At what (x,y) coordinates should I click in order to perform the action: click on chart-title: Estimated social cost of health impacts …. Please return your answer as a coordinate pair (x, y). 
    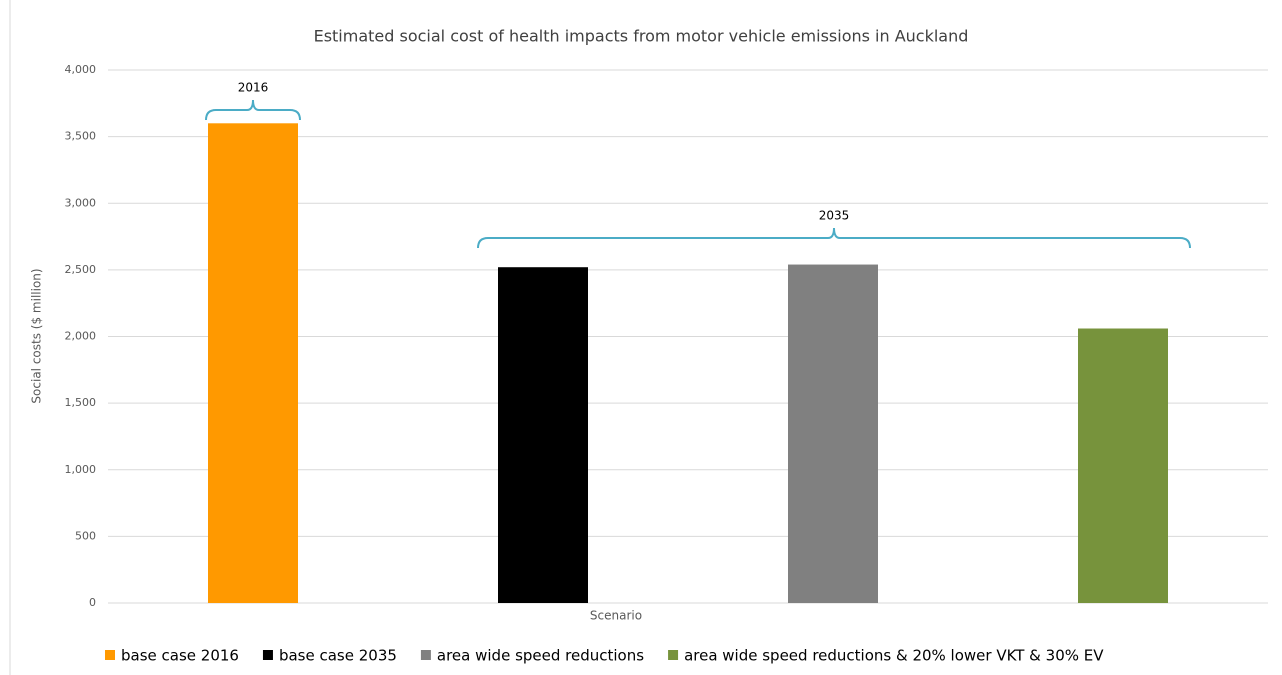
    Looking at the image, I should click on (641, 36).